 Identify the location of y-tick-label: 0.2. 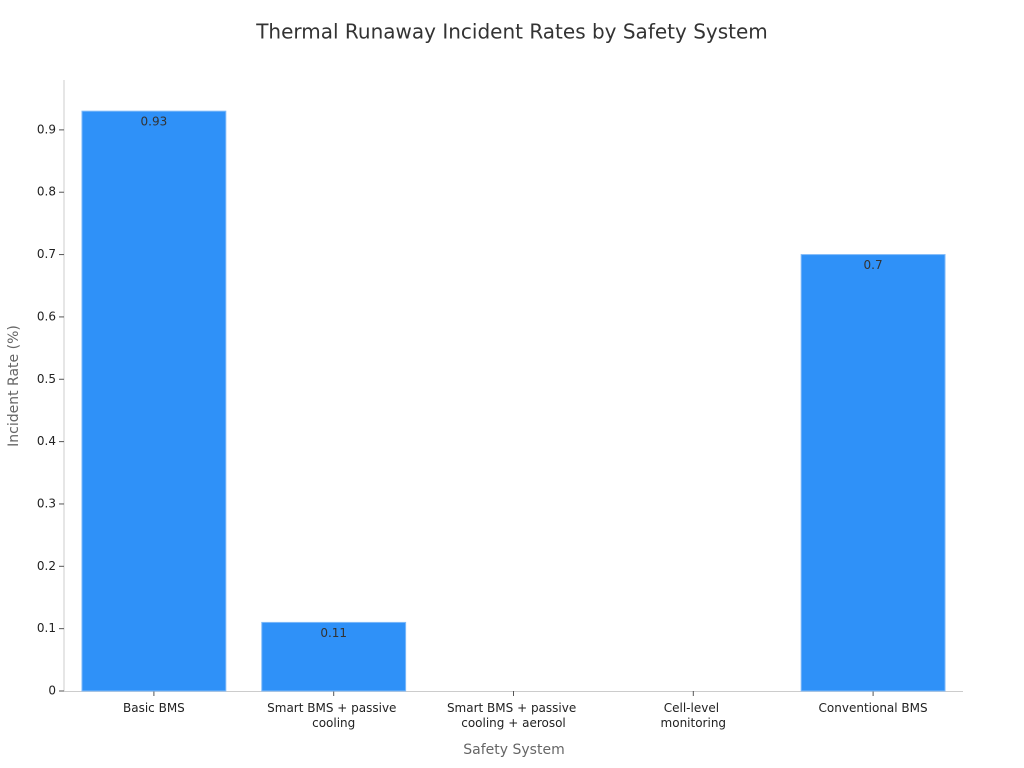
(46, 566).